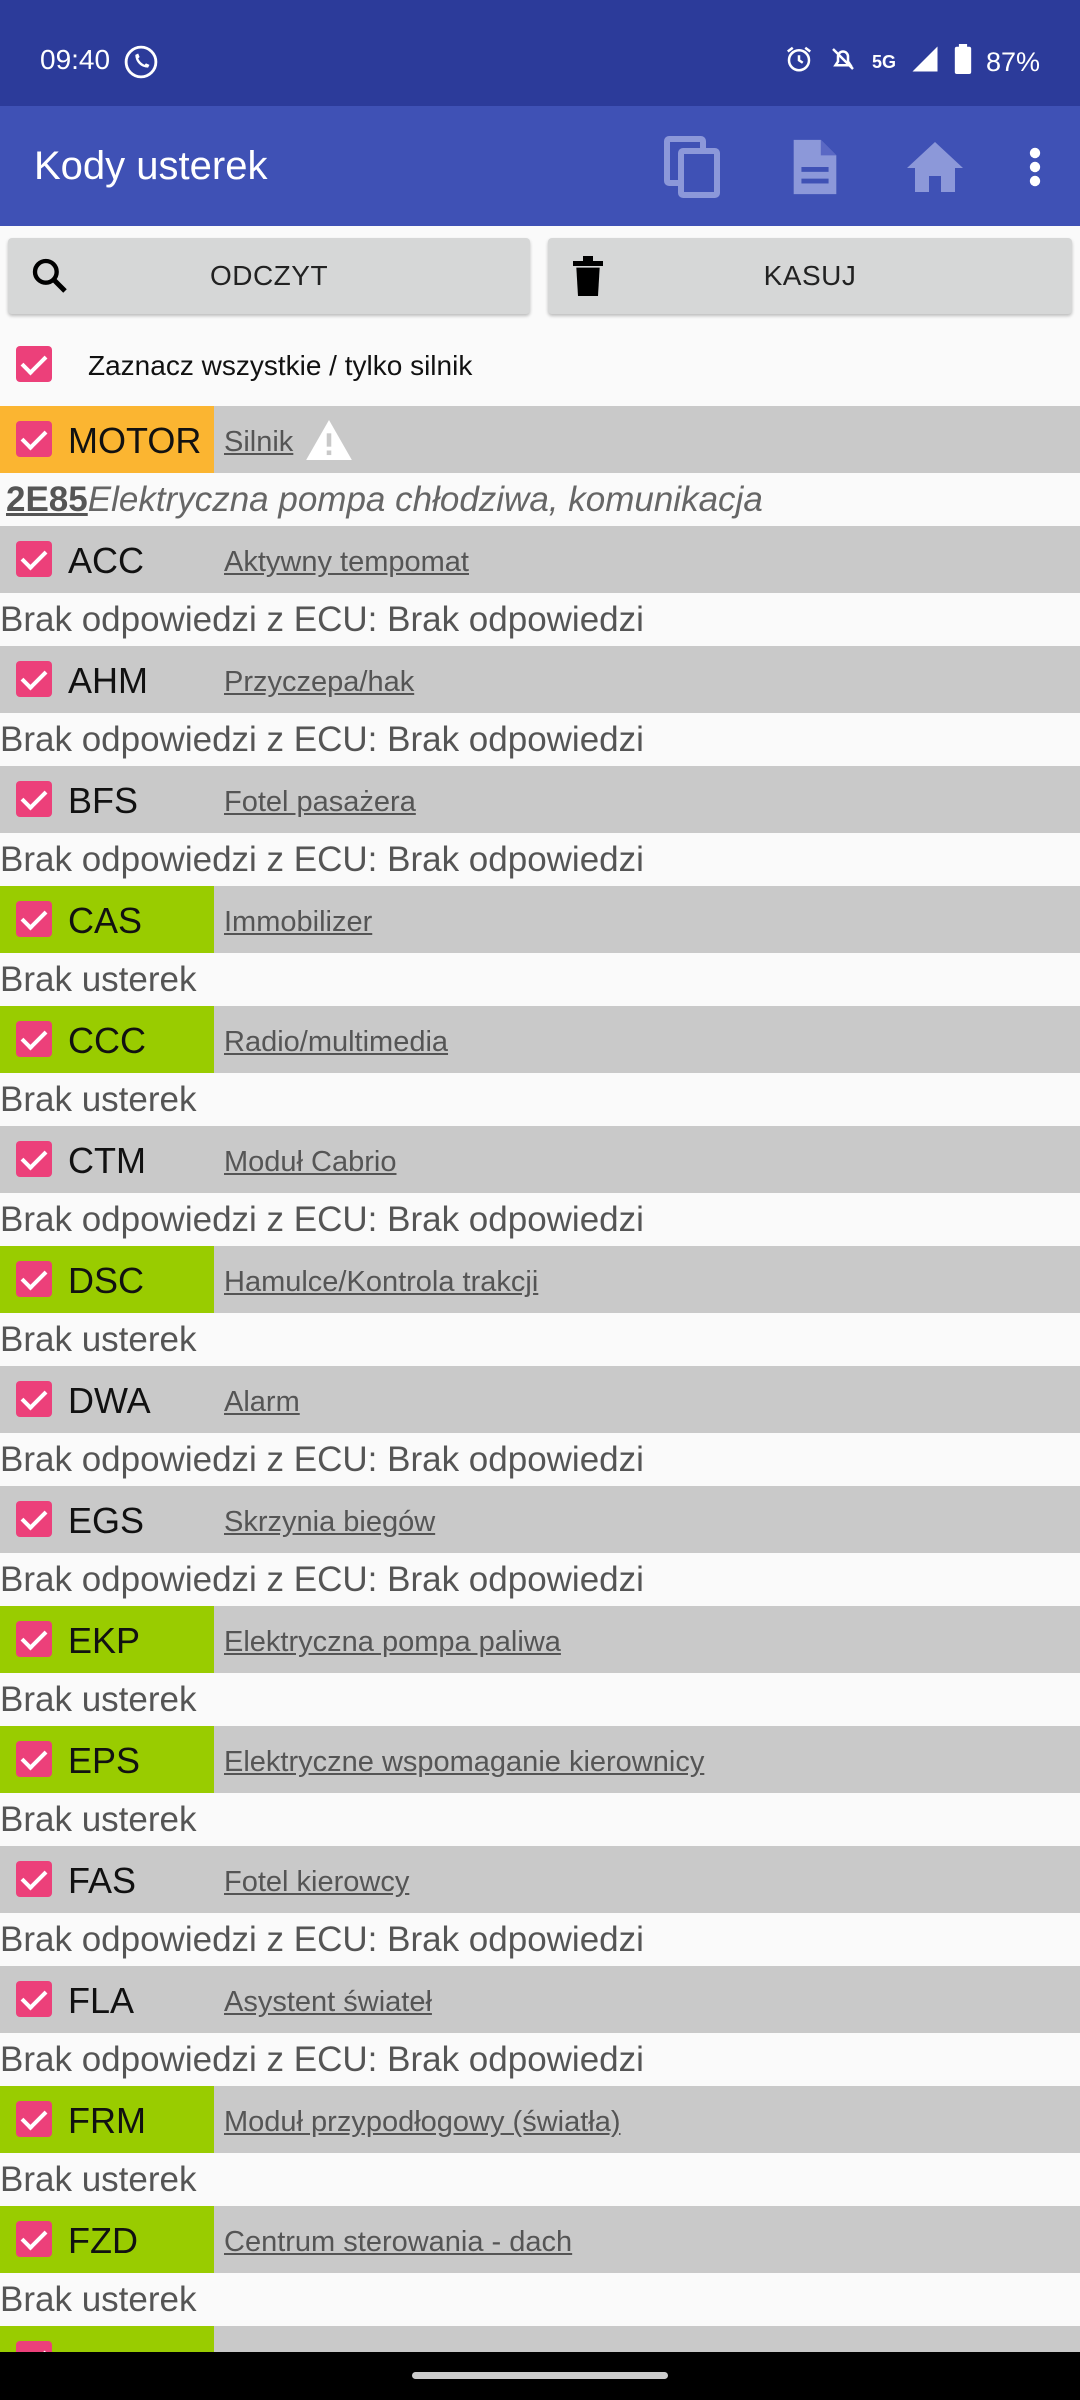 The height and width of the screenshot is (2400, 1080). I want to click on module-row: ACC Aktywny tempomat, so click(540, 559).